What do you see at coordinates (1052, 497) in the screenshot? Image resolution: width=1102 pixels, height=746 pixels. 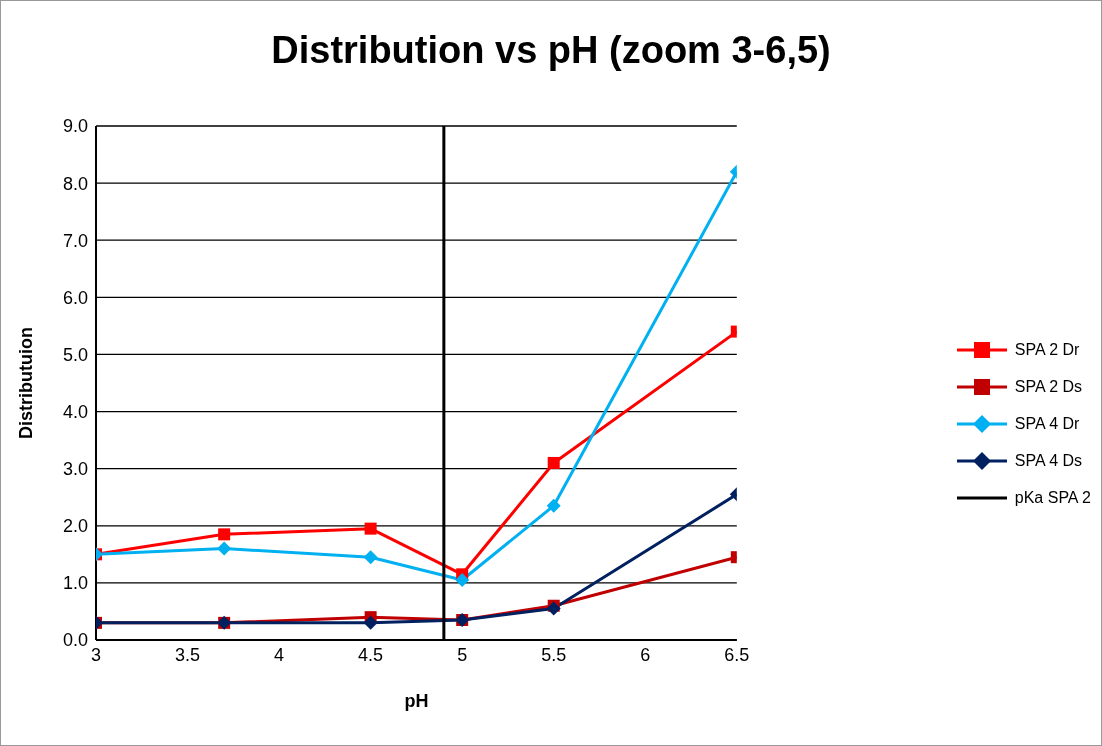 I see `legend-label: pKa SPA 2` at bounding box center [1052, 497].